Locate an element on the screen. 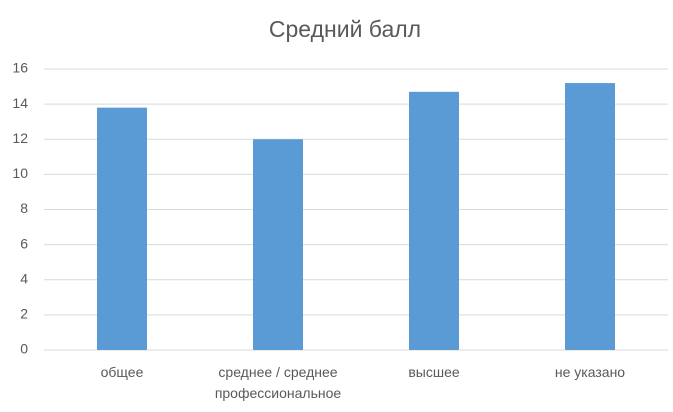  chart-title: Средний балл is located at coordinates (345, 29).